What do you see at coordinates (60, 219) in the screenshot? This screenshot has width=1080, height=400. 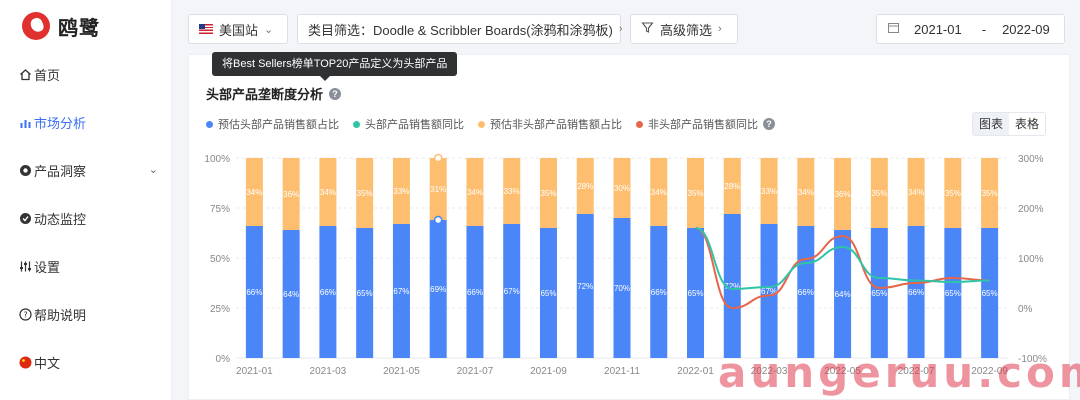 I see `sidebar-item-label: 动态监控` at bounding box center [60, 219].